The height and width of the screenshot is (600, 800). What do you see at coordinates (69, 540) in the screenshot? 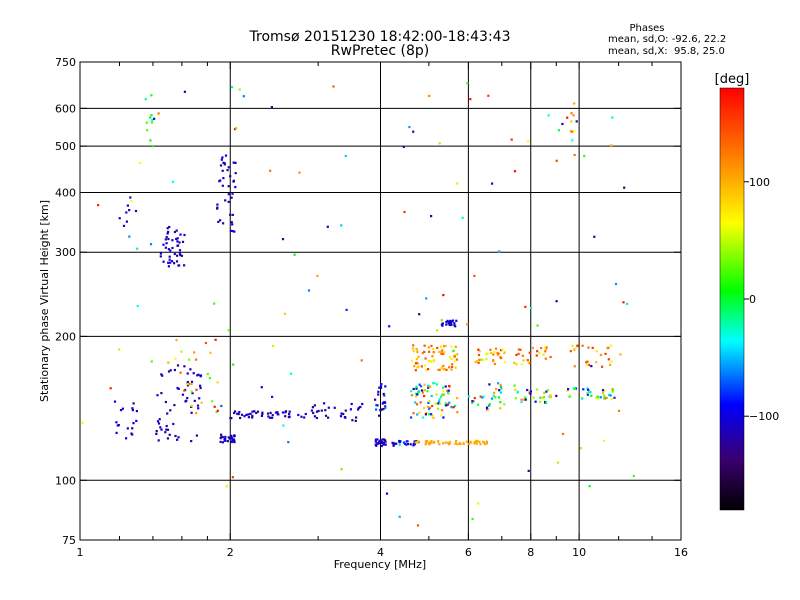
I see `y-tick-label: 75` at bounding box center [69, 540].